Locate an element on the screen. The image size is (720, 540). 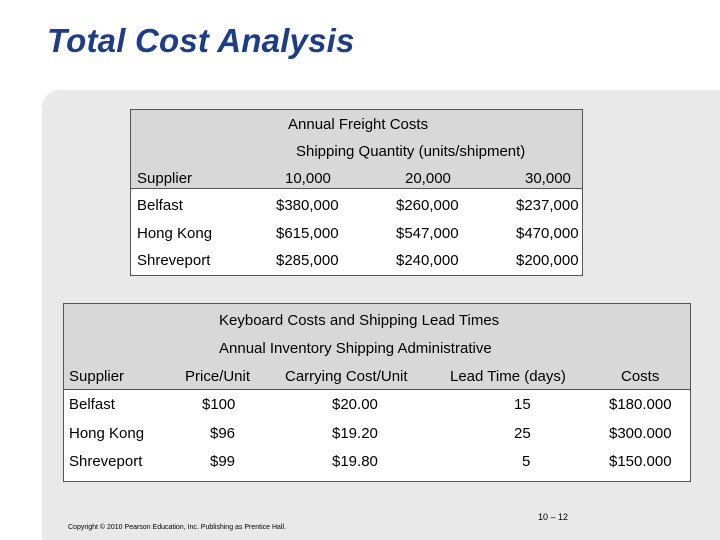
freight-row-belfast-30000: $237,000 is located at coordinates (547, 205).